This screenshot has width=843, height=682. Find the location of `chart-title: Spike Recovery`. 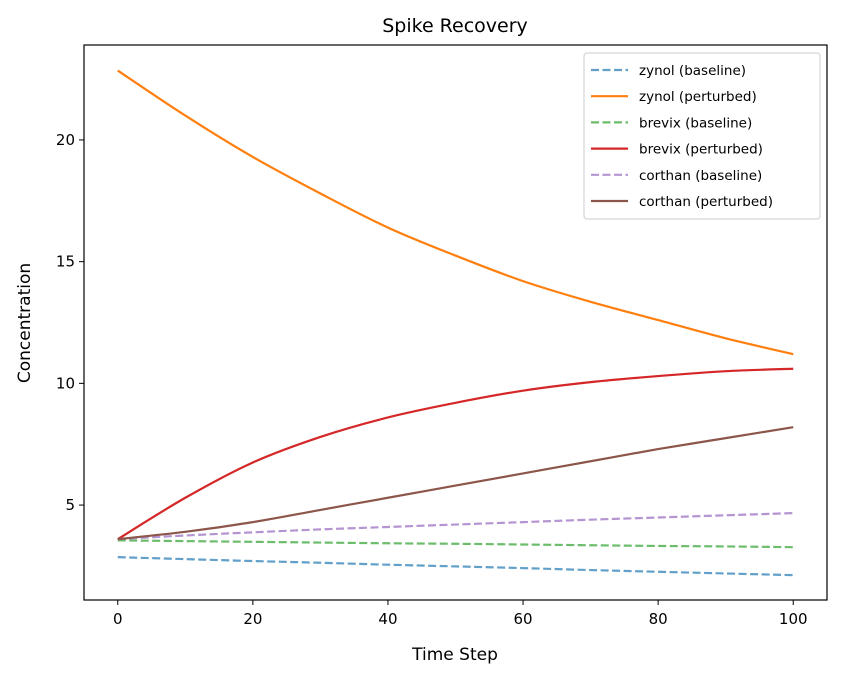

chart-title: Spike Recovery is located at coordinates (455, 26).